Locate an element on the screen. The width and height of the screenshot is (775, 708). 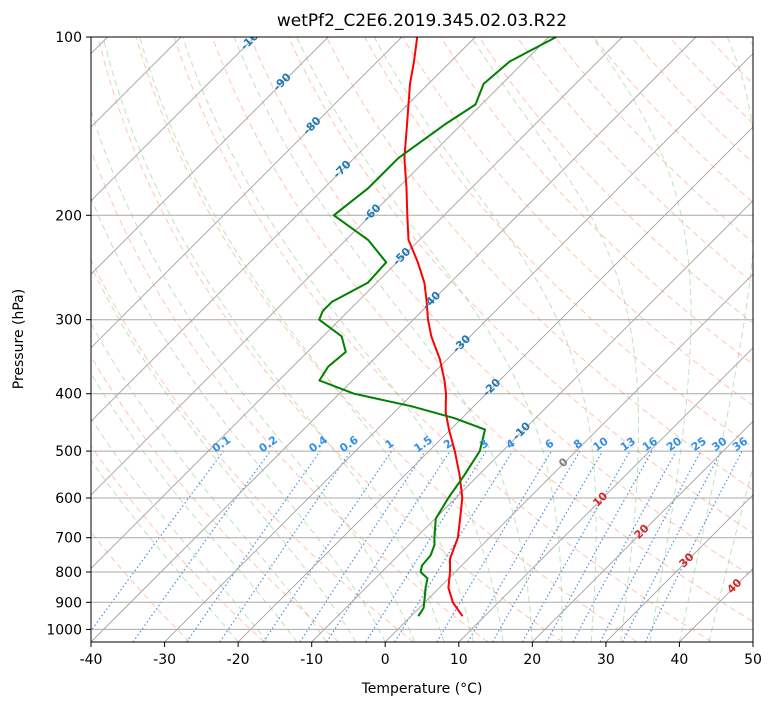
x-tick-label: -10 is located at coordinates (311, 660).